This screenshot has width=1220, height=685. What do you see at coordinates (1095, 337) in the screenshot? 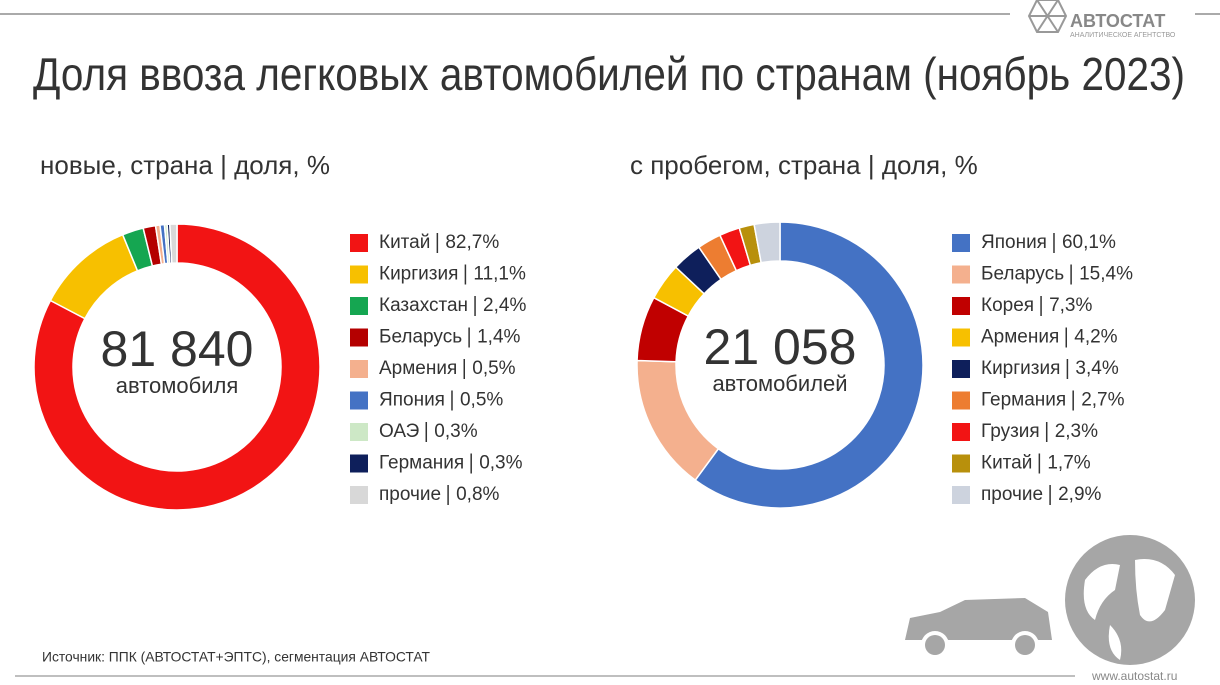
I see `value-label: 4,2%` at bounding box center [1095, 337].